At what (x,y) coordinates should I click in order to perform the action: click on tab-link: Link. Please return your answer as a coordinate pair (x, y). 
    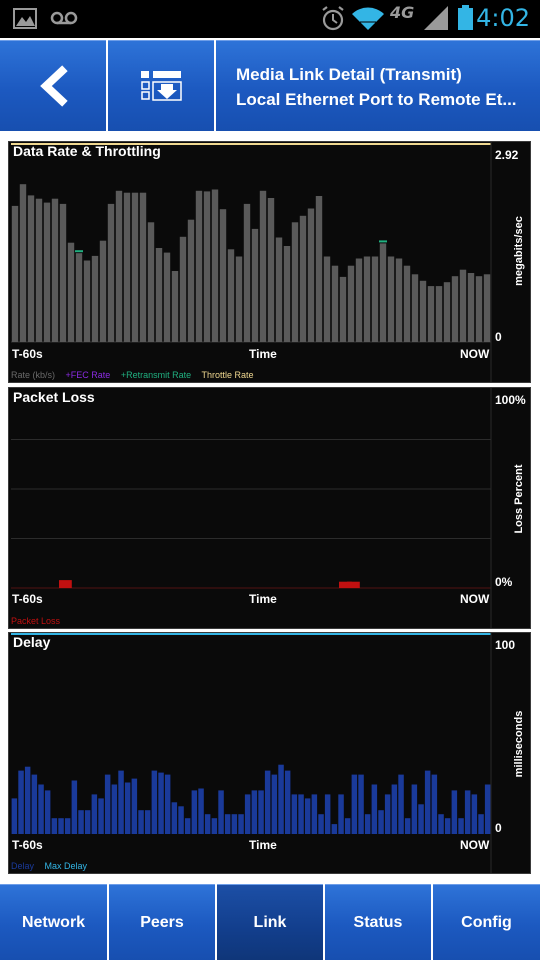
    Looking at the image, I should click on (270, 922).